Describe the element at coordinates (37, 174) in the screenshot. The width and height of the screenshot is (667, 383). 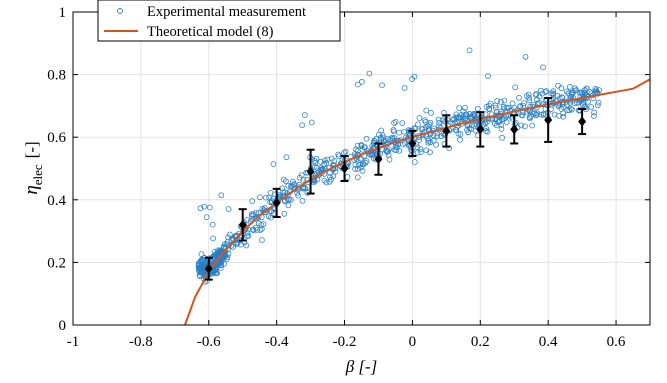
I see `y-axis-label-subscript: elec` at that location.